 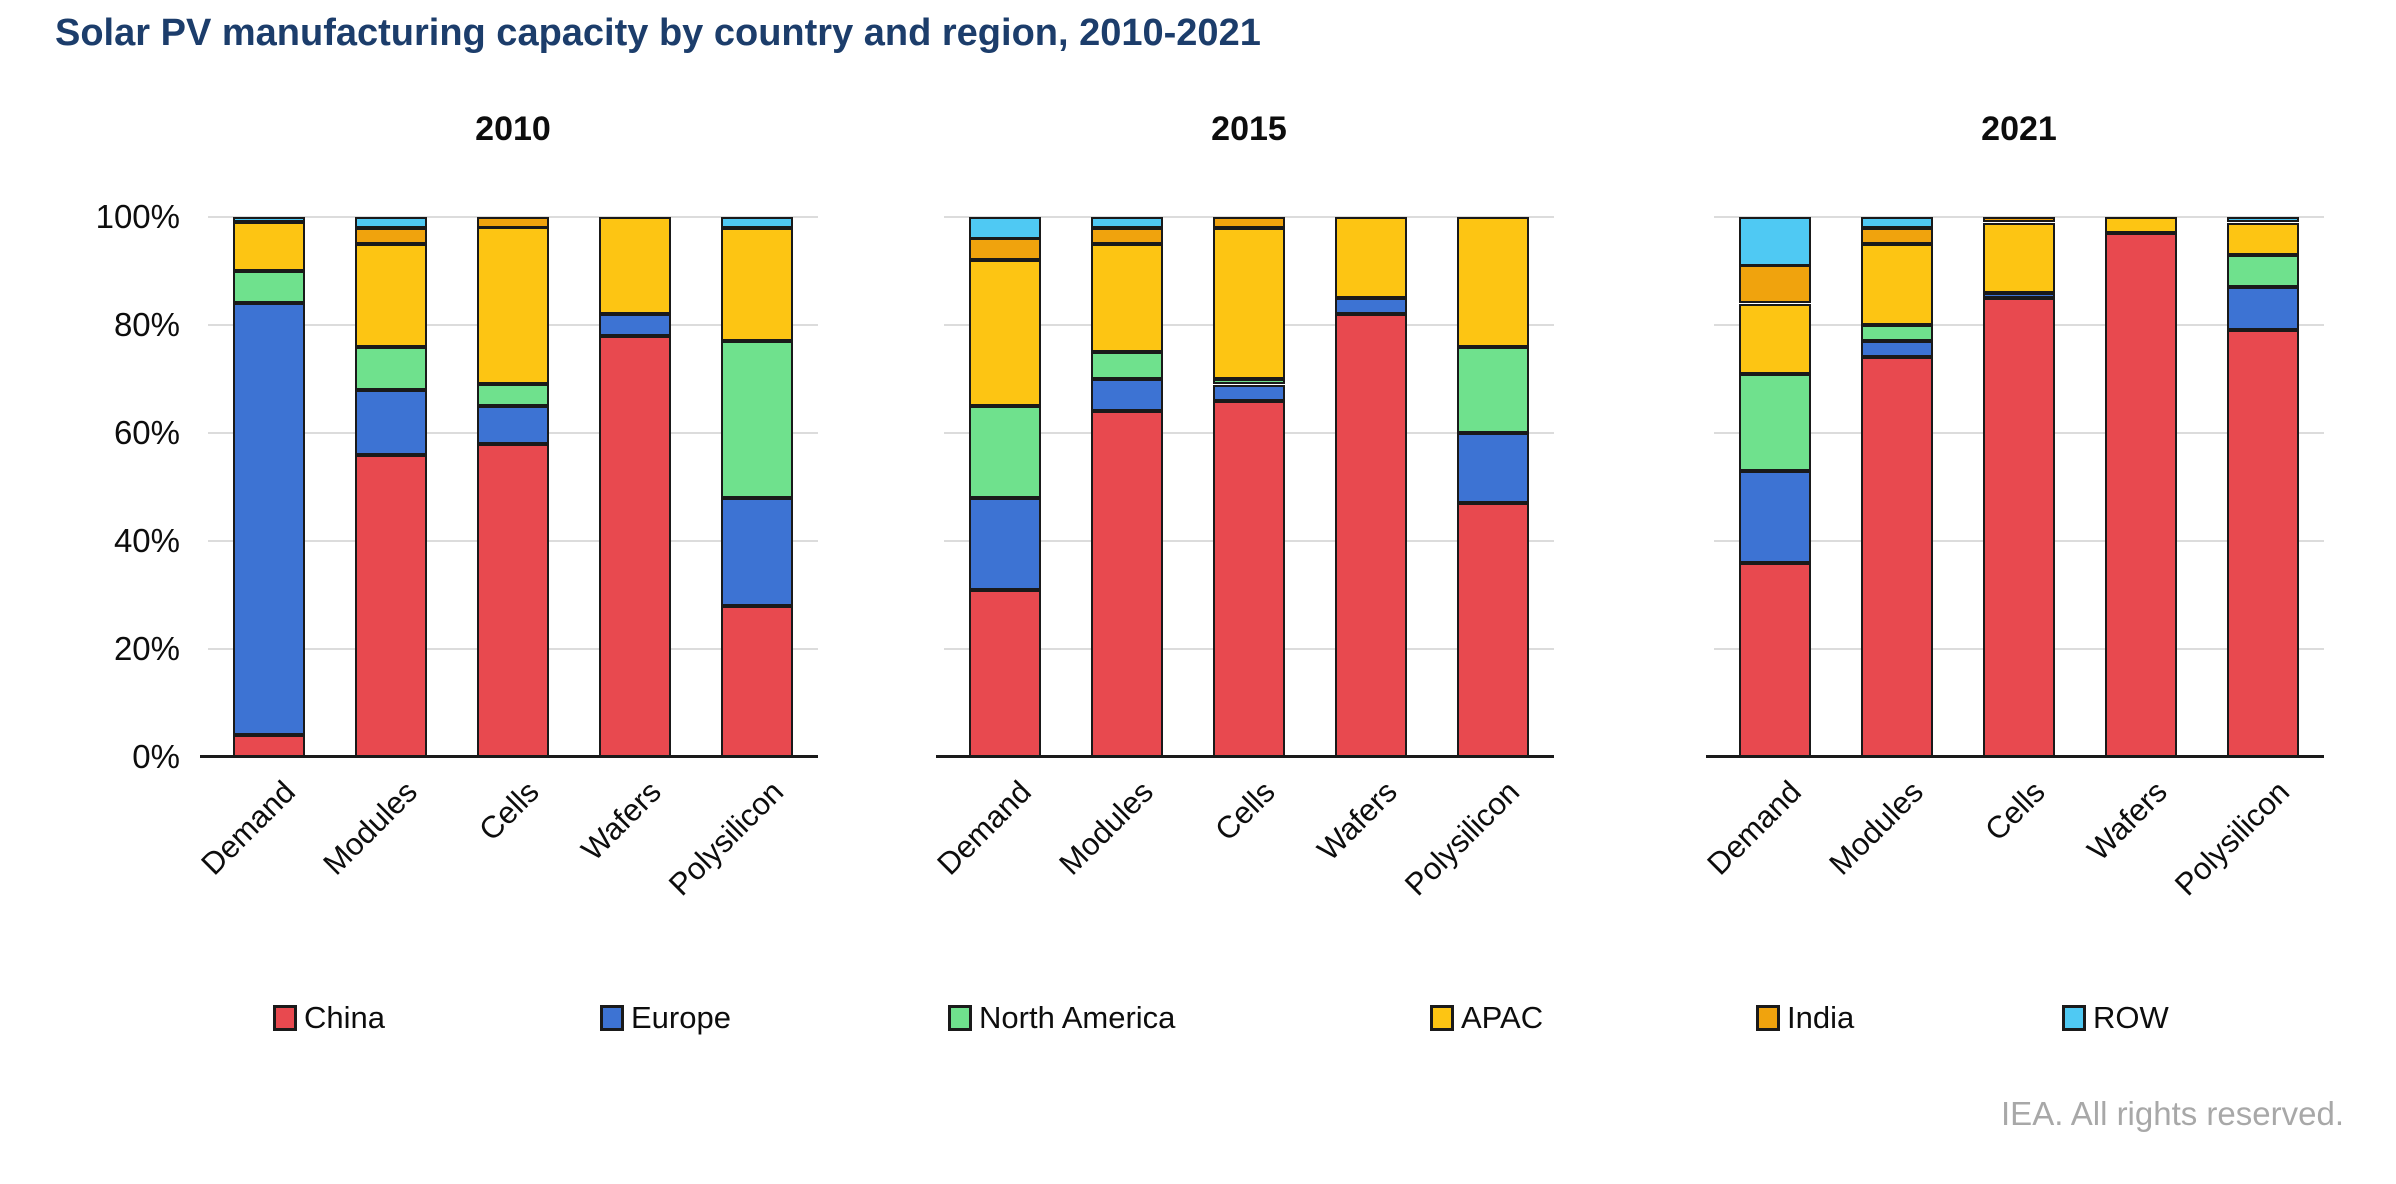 I want to click on bar-segment-2021-modules-row, so click(x=1897, y=222).